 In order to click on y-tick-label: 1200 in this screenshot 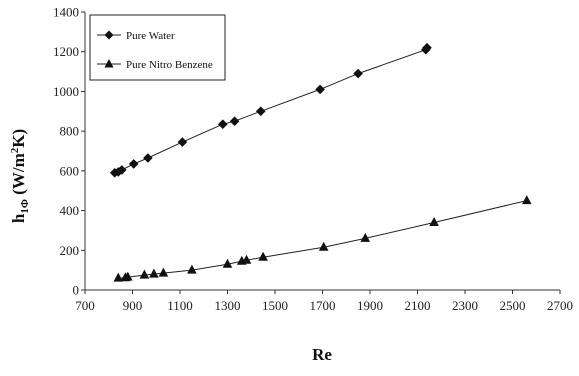, I will do `click(66, 51)`.